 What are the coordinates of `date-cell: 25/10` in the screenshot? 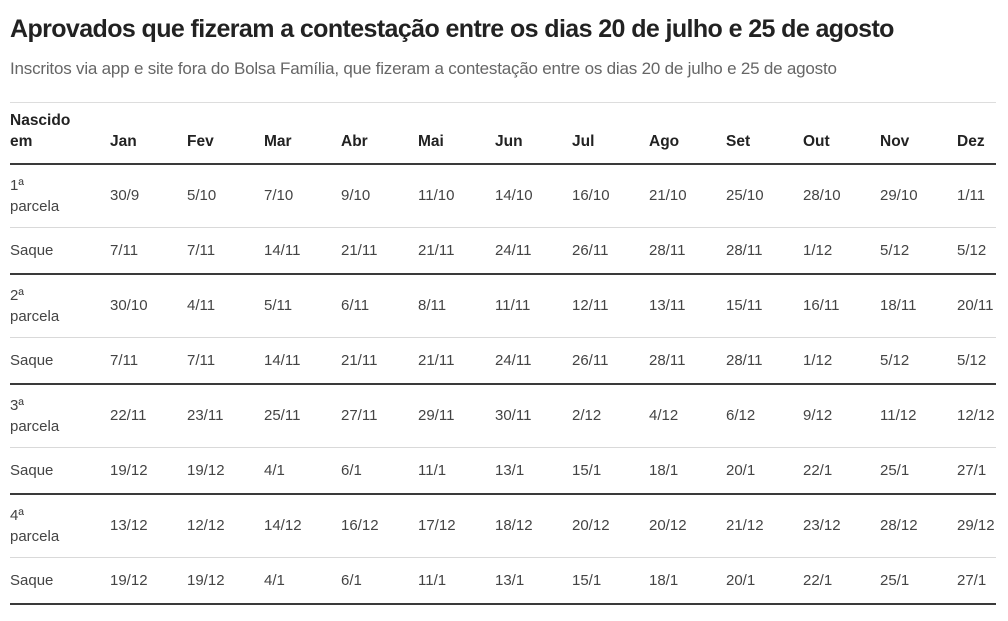 It's located at (745, 196).